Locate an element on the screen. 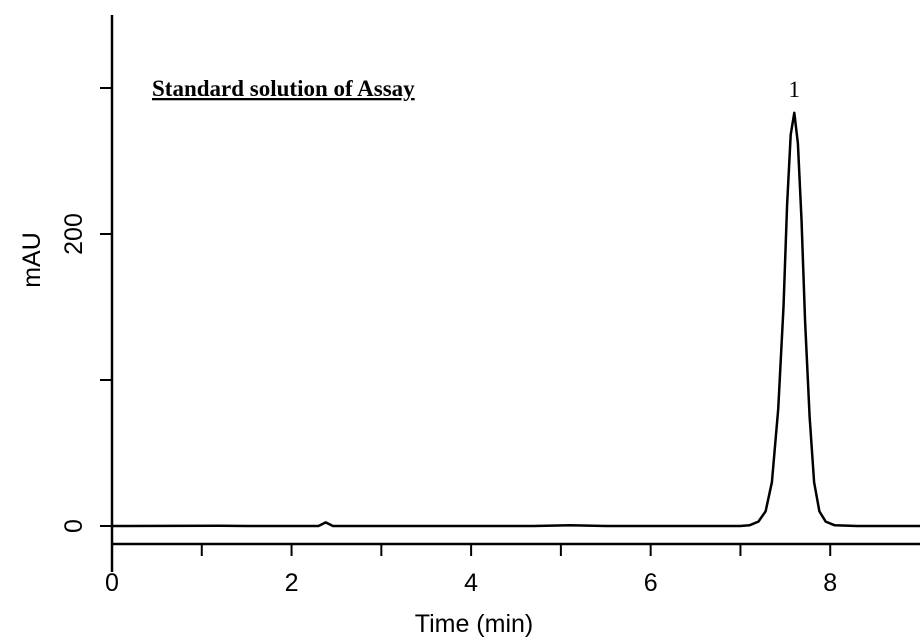 Image resolution: width=920 pixels, height=644 pixels. y-axis-title: mAU is located at coordinates (32, 260).